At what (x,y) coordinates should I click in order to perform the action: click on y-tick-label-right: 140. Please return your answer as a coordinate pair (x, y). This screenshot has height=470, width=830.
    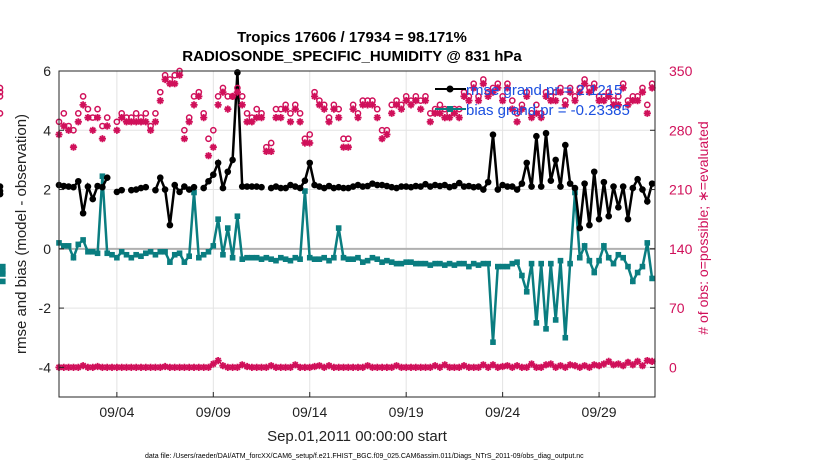
    Looking at the image, I should click on (681, 249).